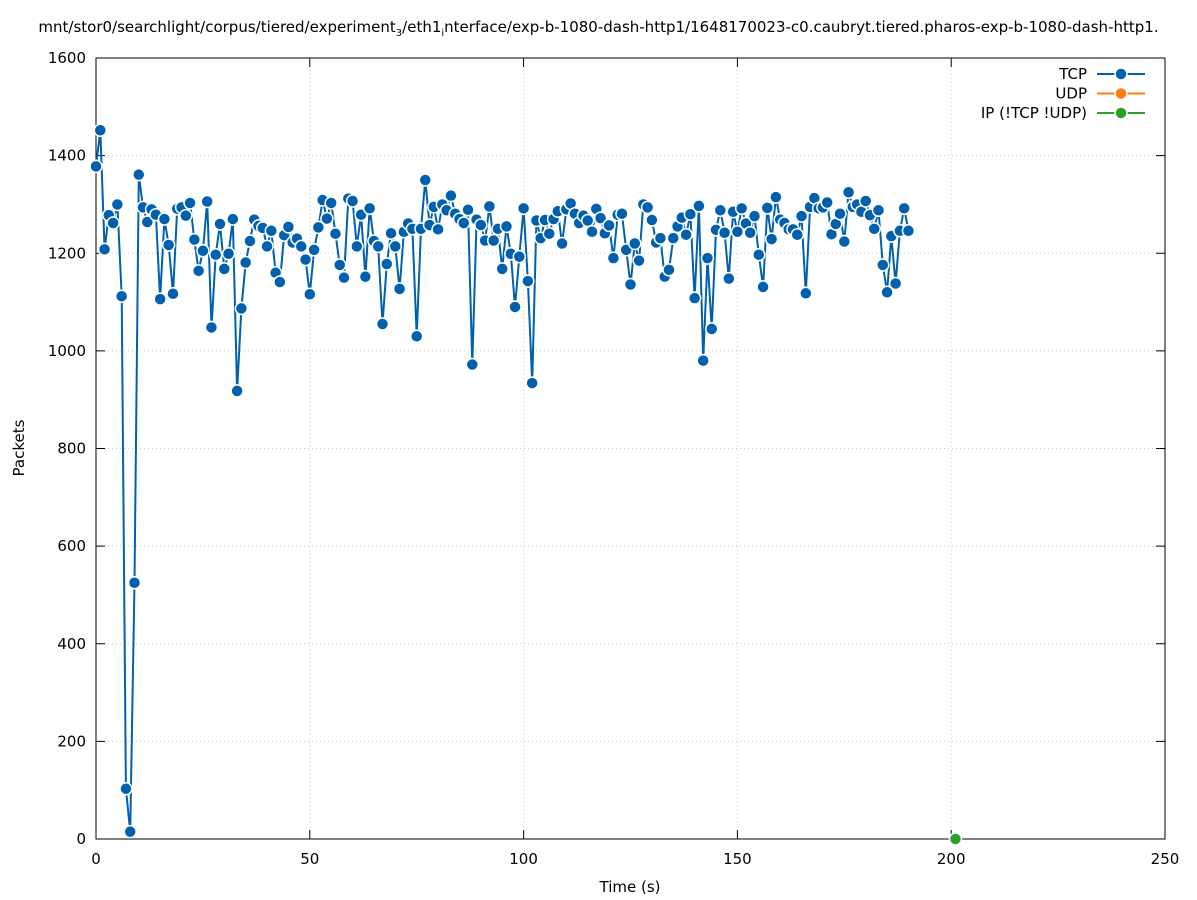 The height and width of the screenshot is (900, 1197). Describe the element at coordinates (81, 839) in the screenshot. I see `y-tick-label: 0` at that location.